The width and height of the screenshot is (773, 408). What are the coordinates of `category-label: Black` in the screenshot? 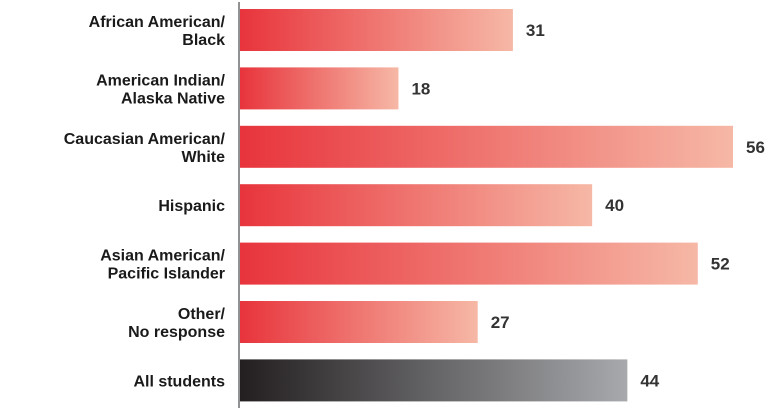 It's located at (203, 40).